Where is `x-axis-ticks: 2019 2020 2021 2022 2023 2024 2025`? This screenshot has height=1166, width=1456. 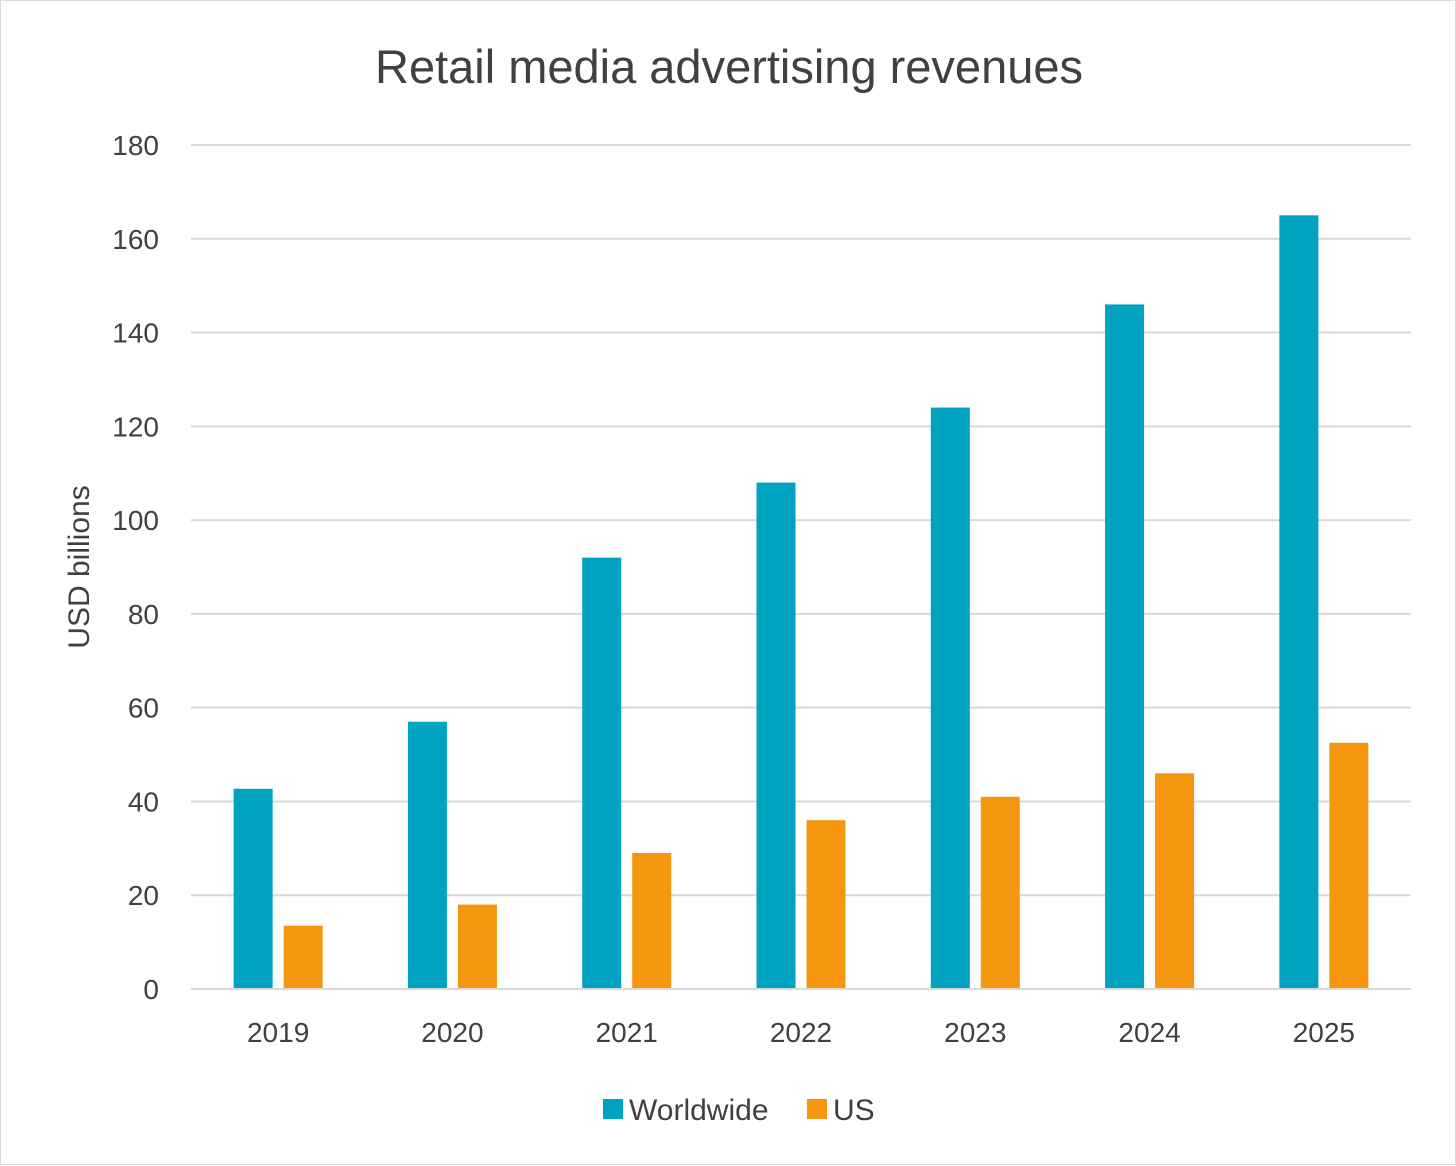 x-axis-ticks: 2019 2020 2021 2022 2023 2024 2025 is located at coordinates (801, 1032).